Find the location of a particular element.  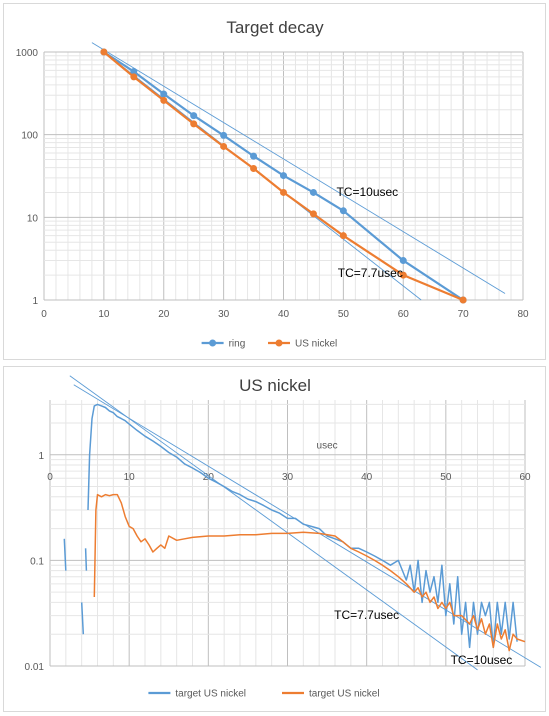

legend-label-1: target US nickel is located at coordinates (344, 694).